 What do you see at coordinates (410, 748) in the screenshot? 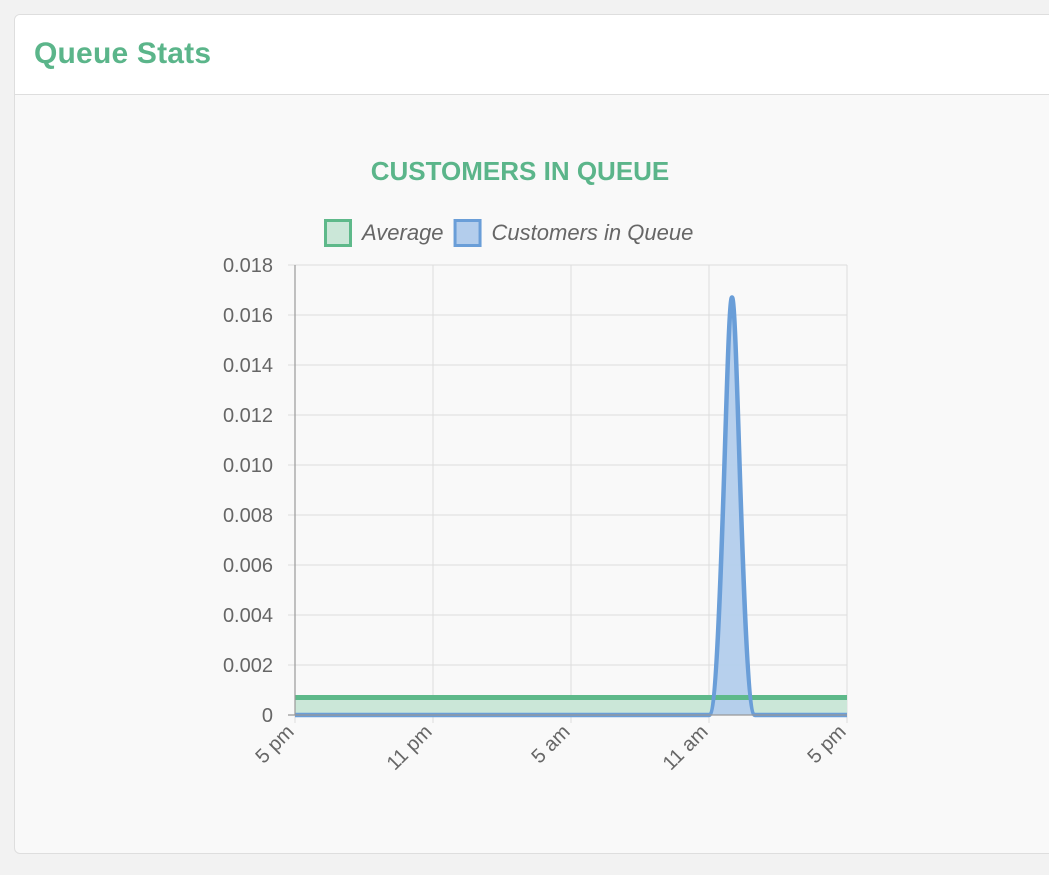
I see `x-tick-label: 11 pm` at bounding box center [410, 748].